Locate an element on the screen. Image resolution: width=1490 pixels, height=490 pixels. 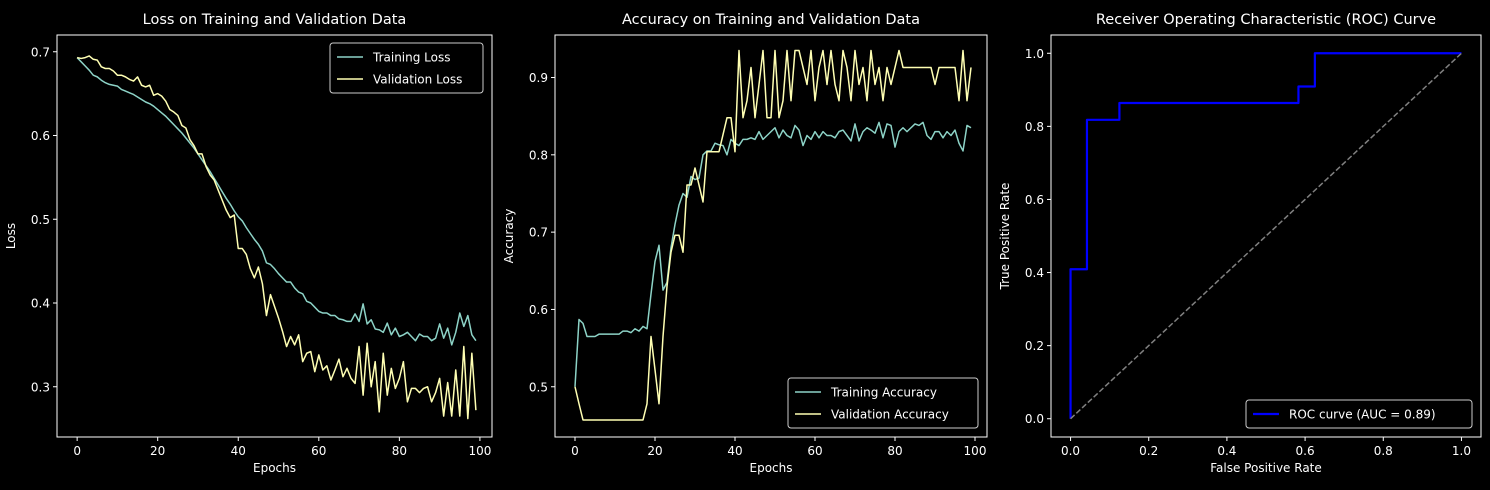
chart-title: Loss on Training and Validation Data is located at coordinates (275, 20).